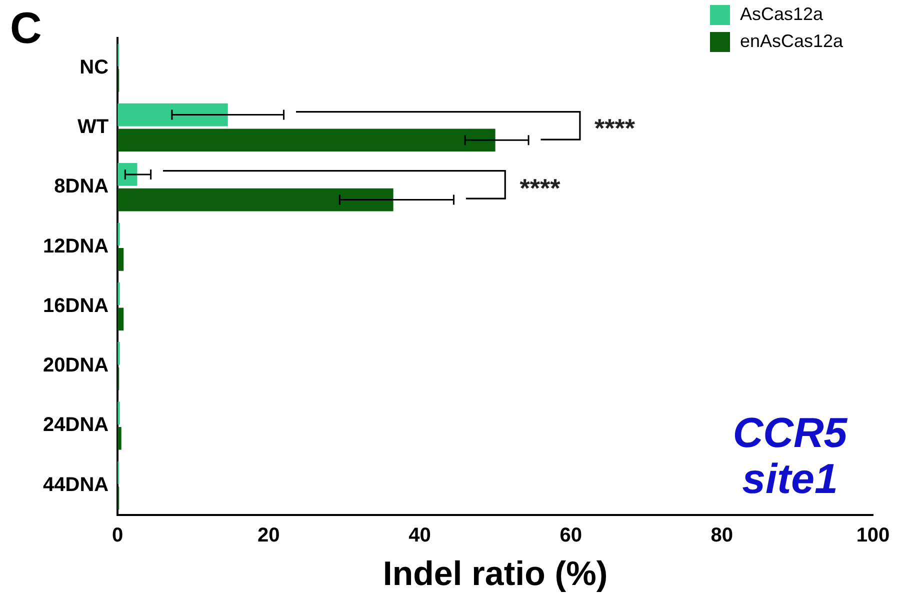 Image resolution: width=899 pixels, height=600 pixels. Describe the element at coordinates (94, 67) in the screenshot. I see `y-tick-label: NC` at that location.